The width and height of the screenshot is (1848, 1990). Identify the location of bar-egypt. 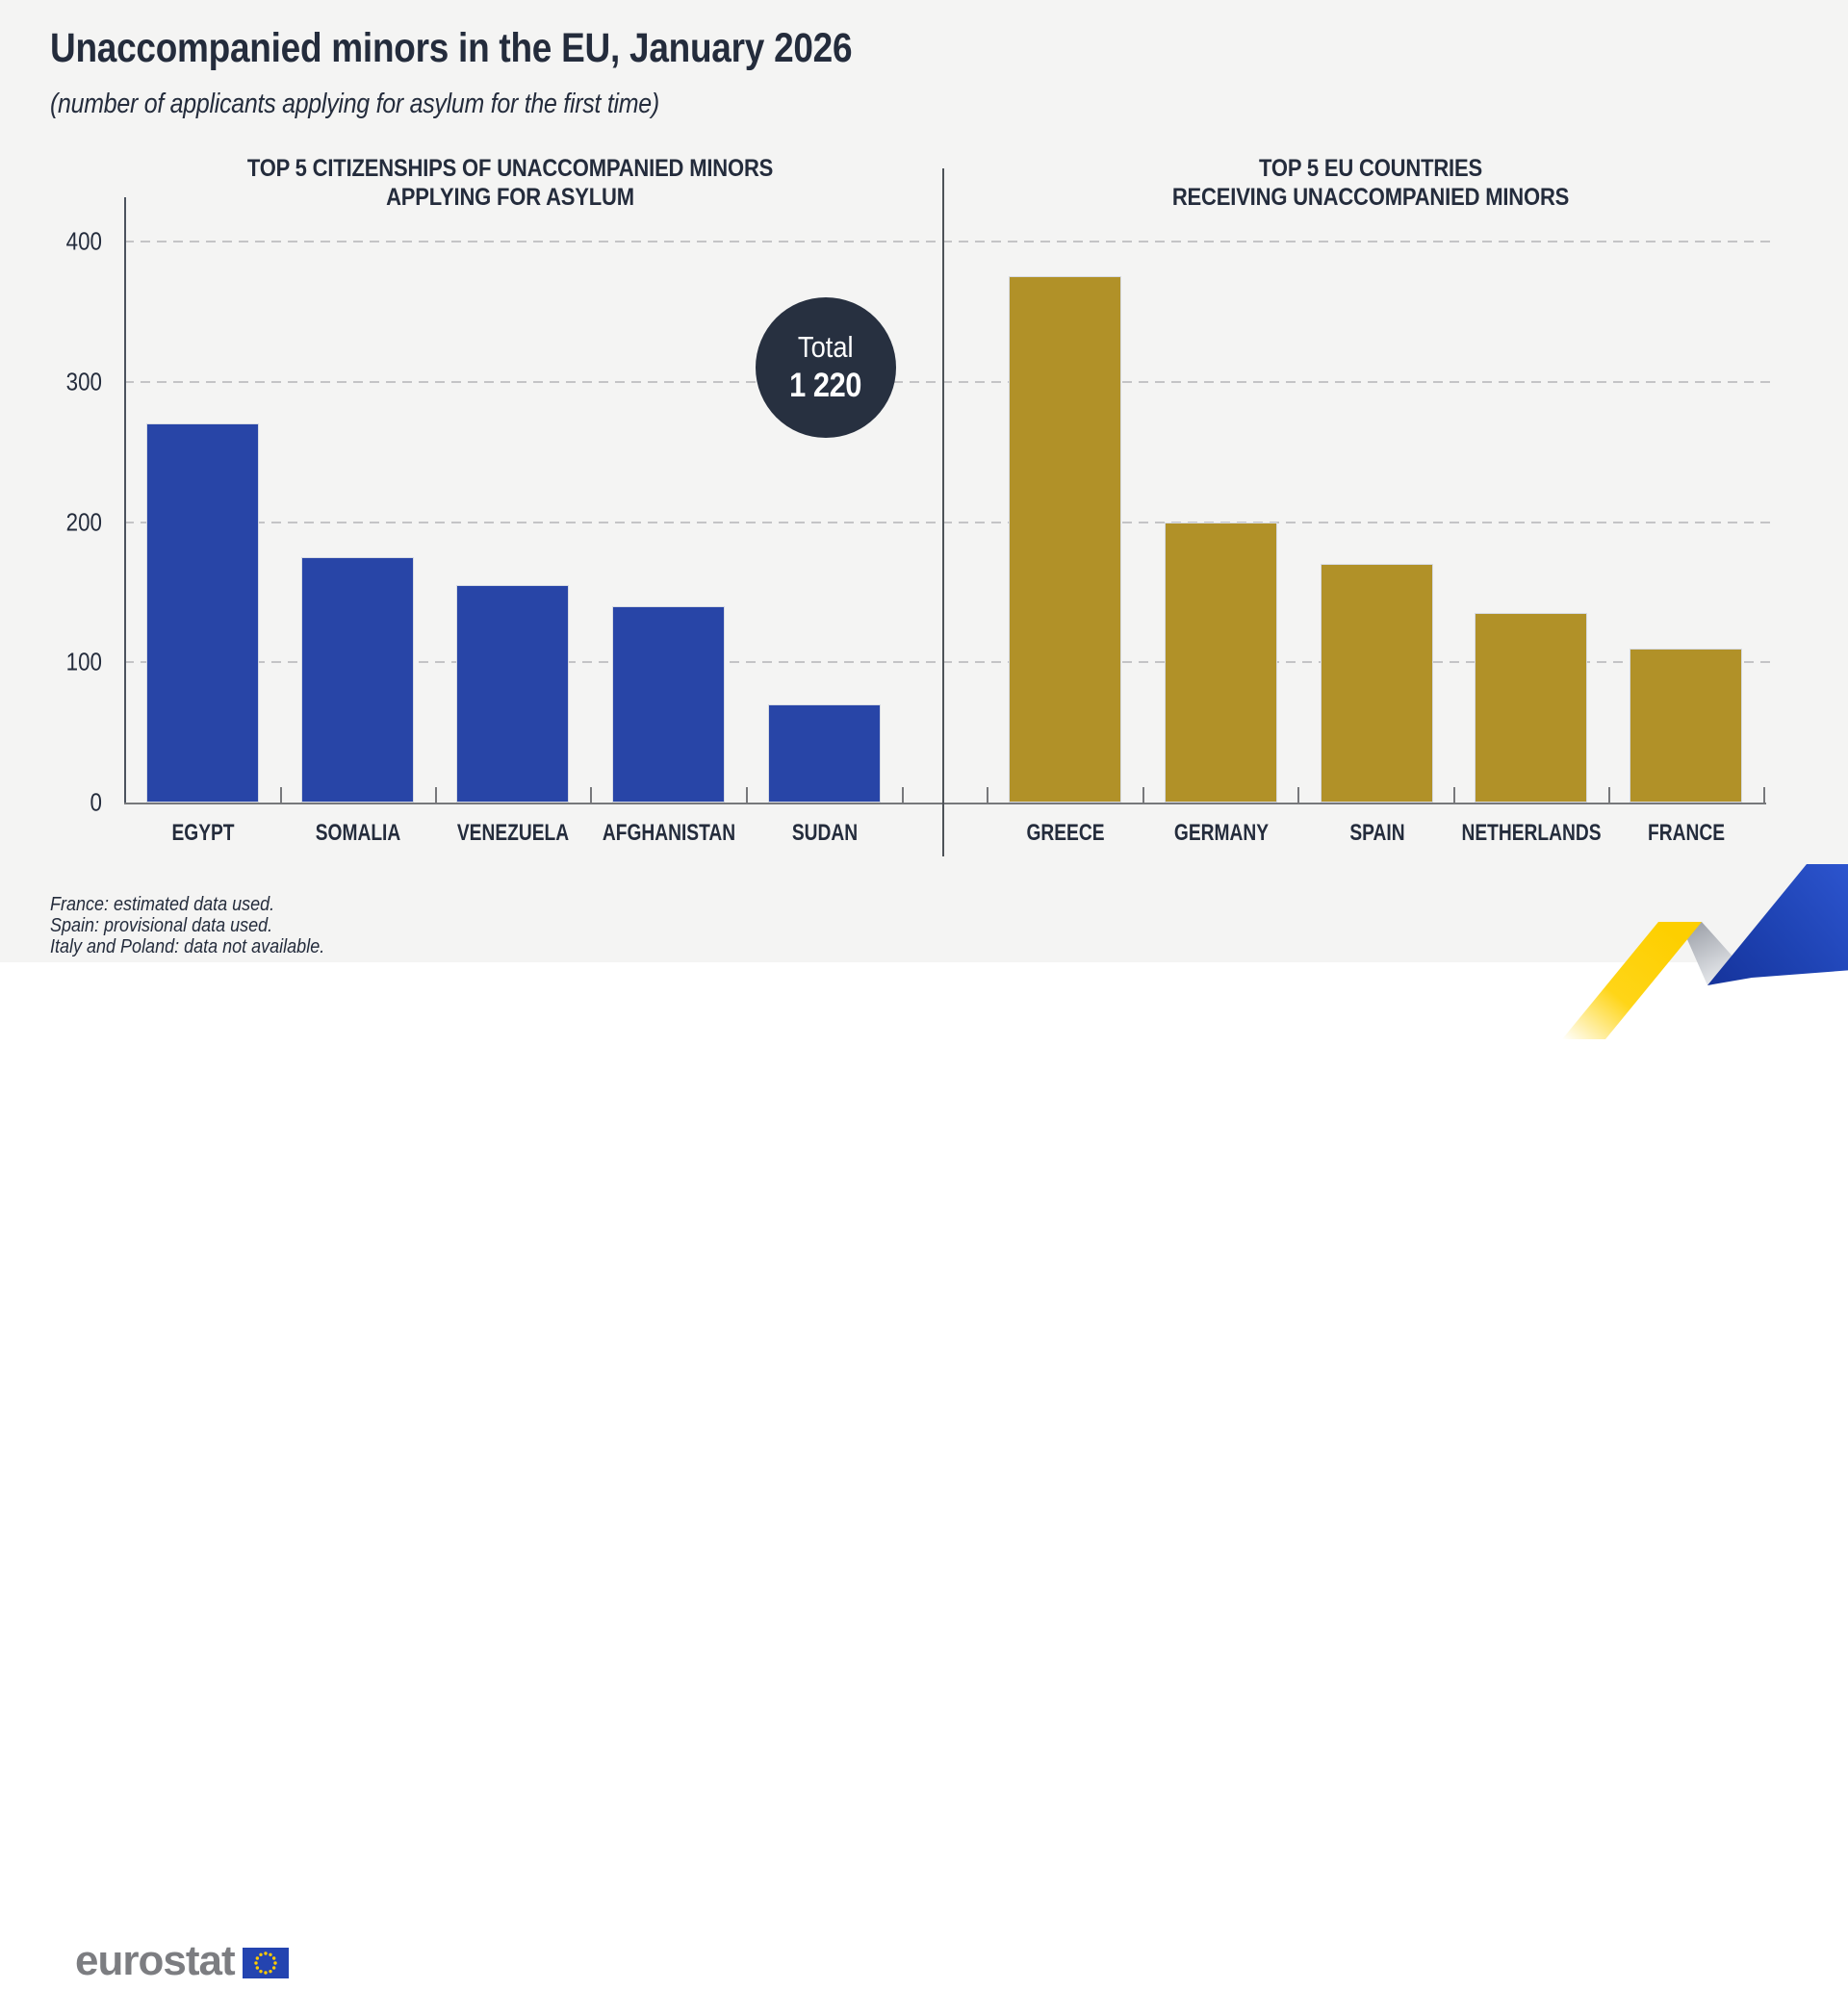
(202, 613).